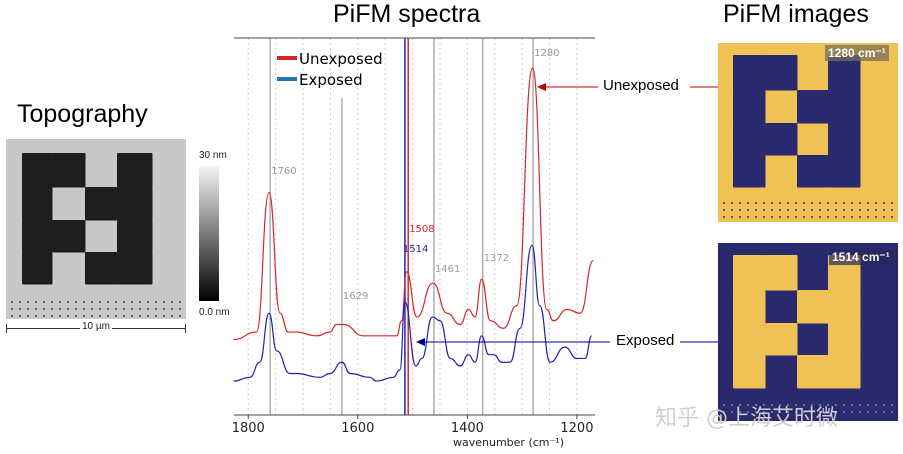  What do you see at coordinates (796, 14) in the screenshot?
I see `images-title: PiFM images` at bounding box center [796, 14].